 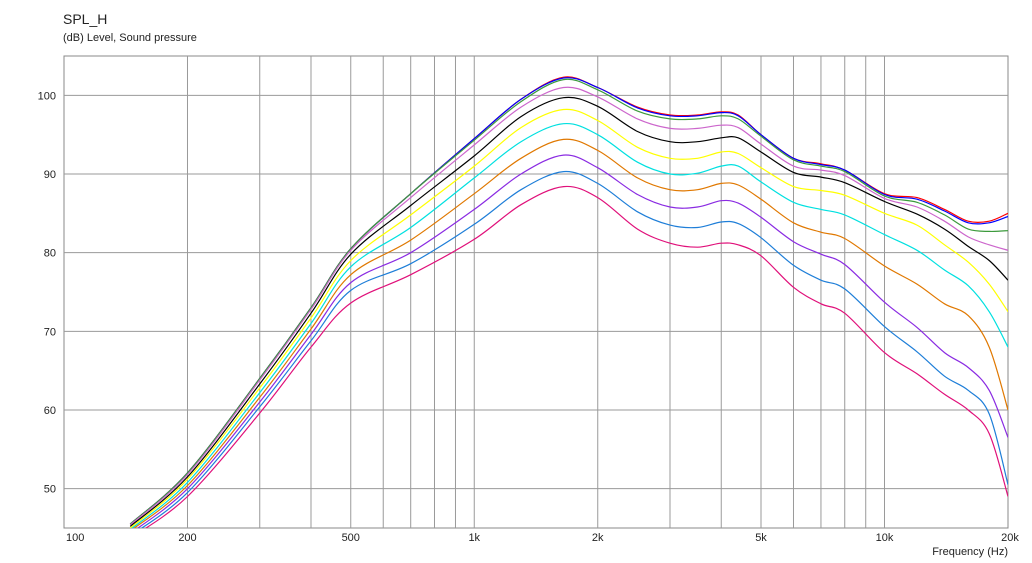 What do you see at coordinates (970, 552) in the screenshot?
I see `x-axis-label: Frequency (Hz)` at bounding box center [970, 552].